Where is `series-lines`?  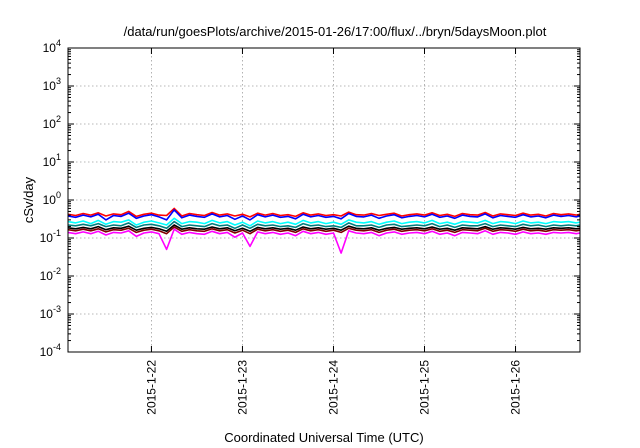 series-lines is located at coordinates (324, 230).